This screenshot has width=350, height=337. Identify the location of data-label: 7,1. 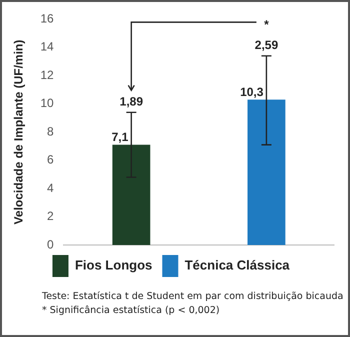
(120, 137).